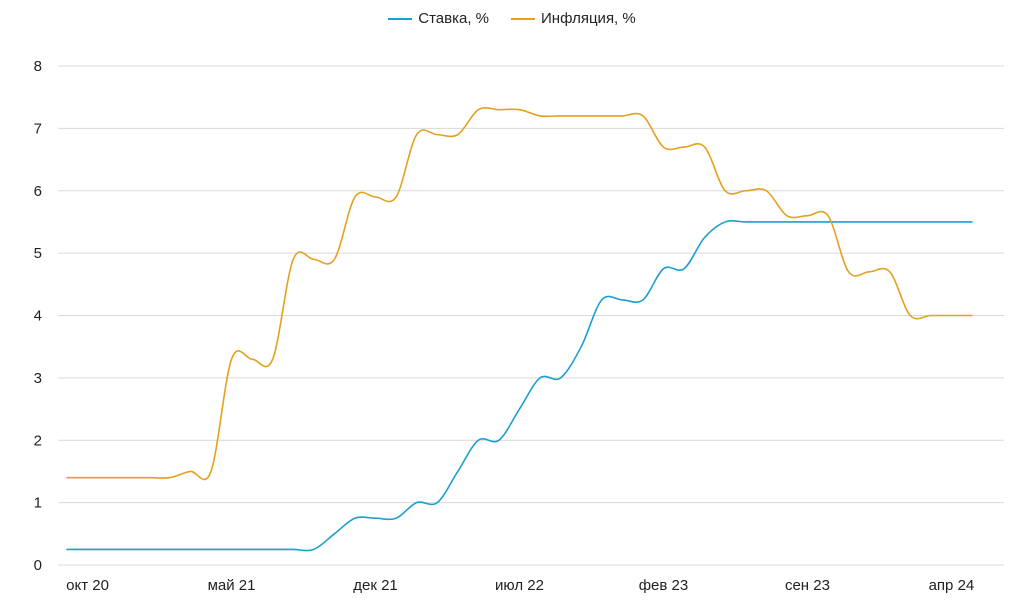  I want to click on y-tick-label: 0, so click(38, 565).